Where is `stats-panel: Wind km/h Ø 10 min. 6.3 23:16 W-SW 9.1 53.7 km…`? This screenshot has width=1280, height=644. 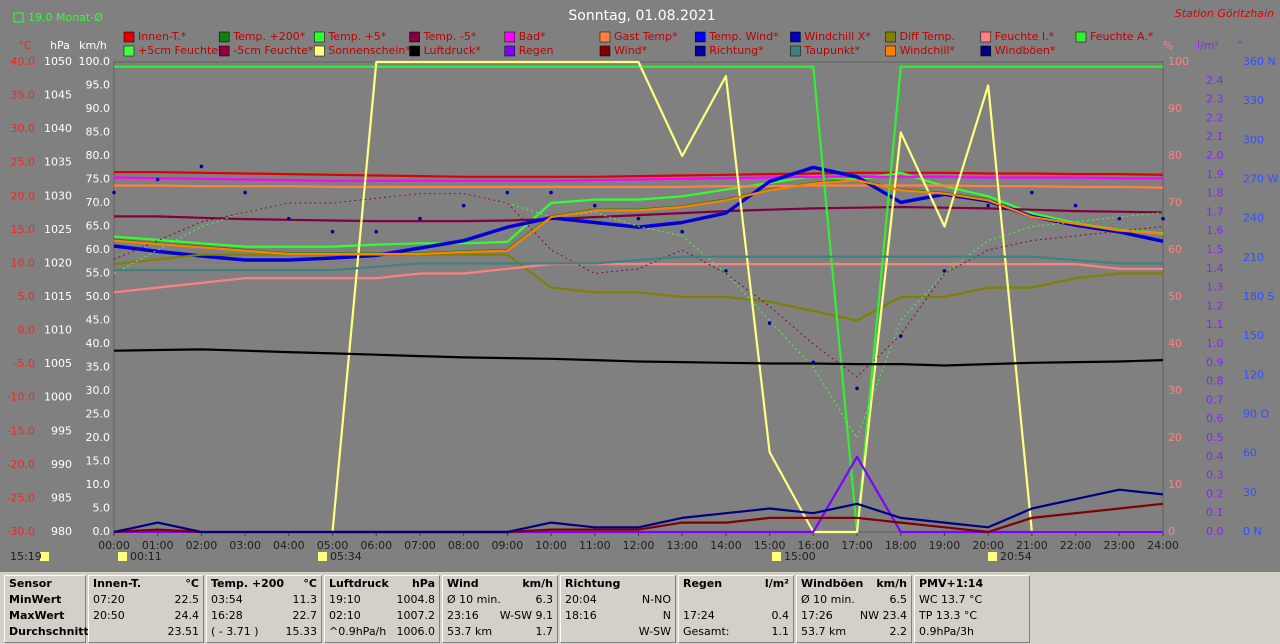 stats-panel: Wind km/h Ø 10 min. 6.3 23:16 W-SW 9.1 53.7 km… is located at coordinates (500, 609).